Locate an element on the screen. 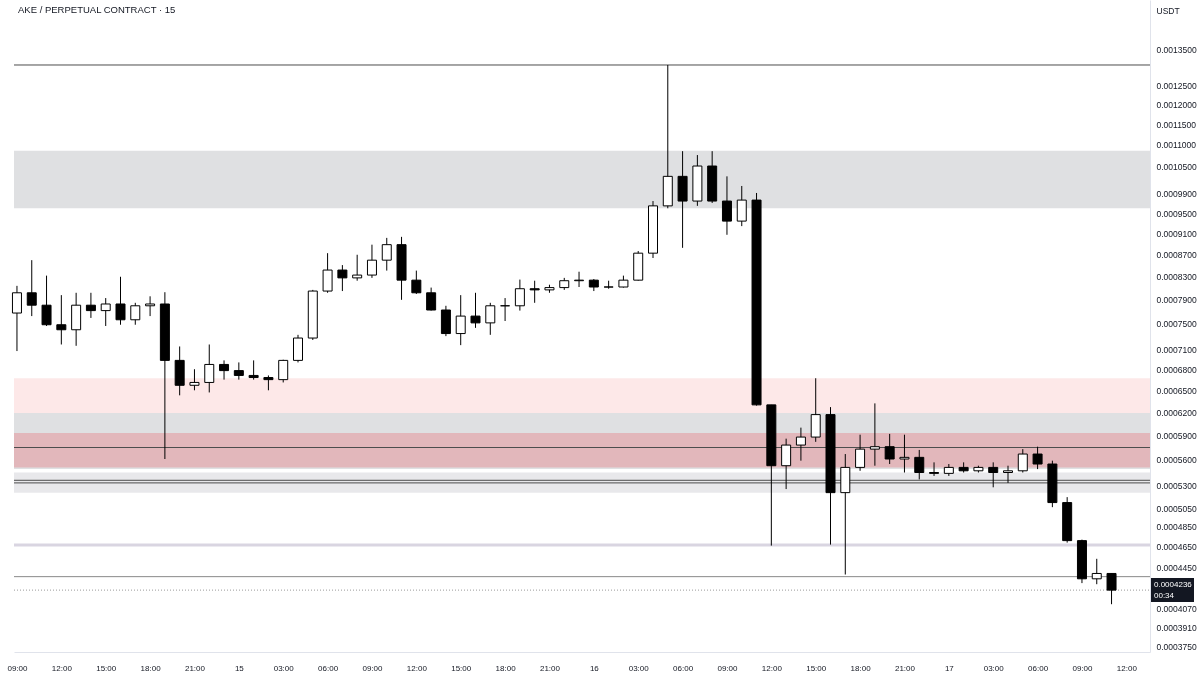 This screenshot has height=675, width=1200. y-tick-label: 0.0007900 is located at coordinates (1176, 299).